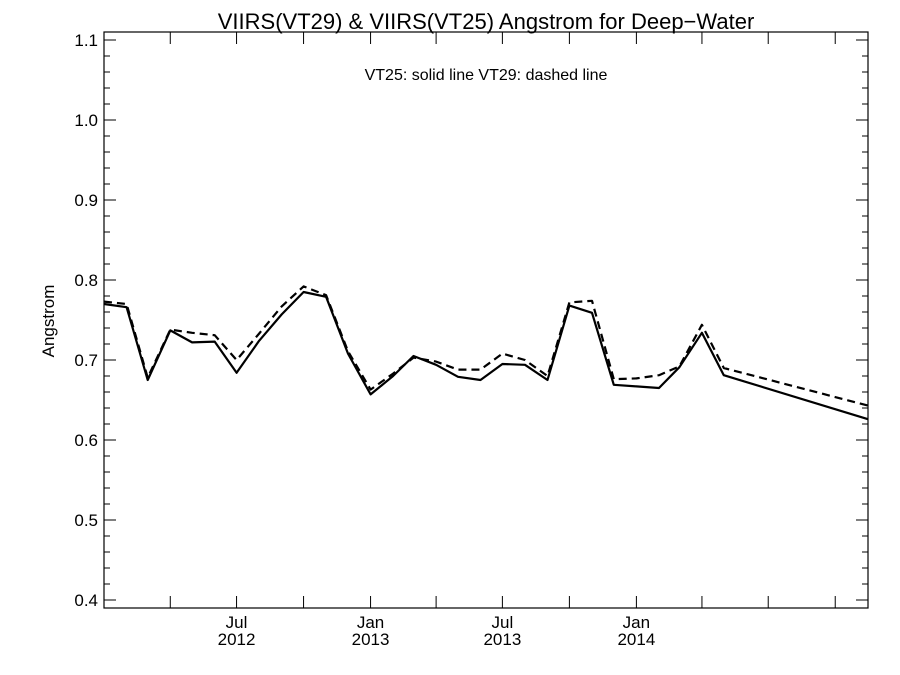  Describe the element at coordinates (86, 280) in the screenshot. I see `y-tick-label: 0.8` at that location.